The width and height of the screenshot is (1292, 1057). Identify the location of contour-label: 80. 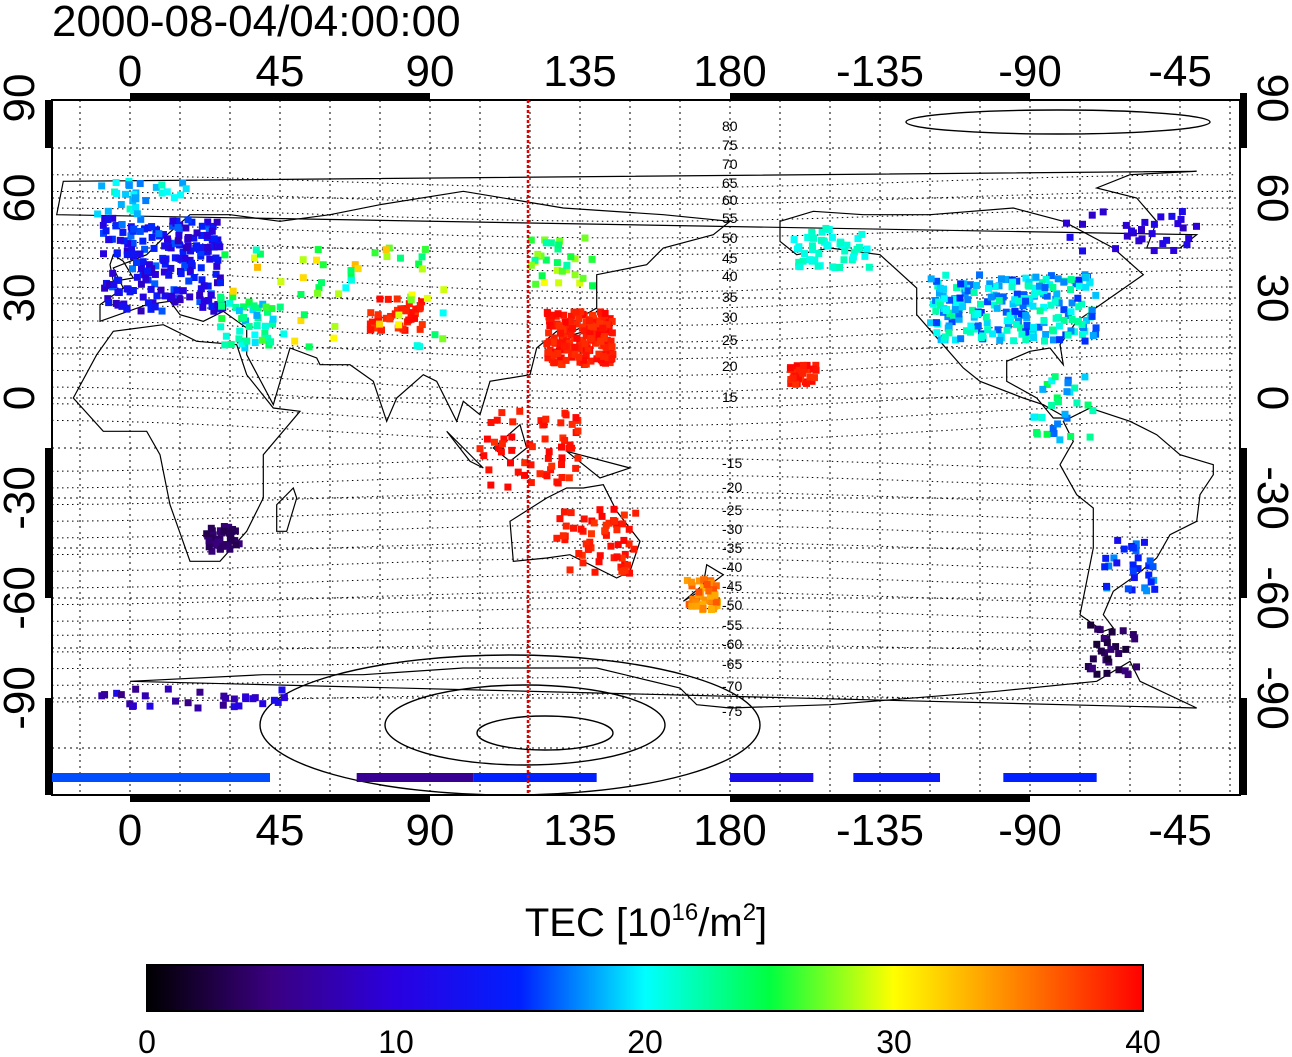
(730, 126).